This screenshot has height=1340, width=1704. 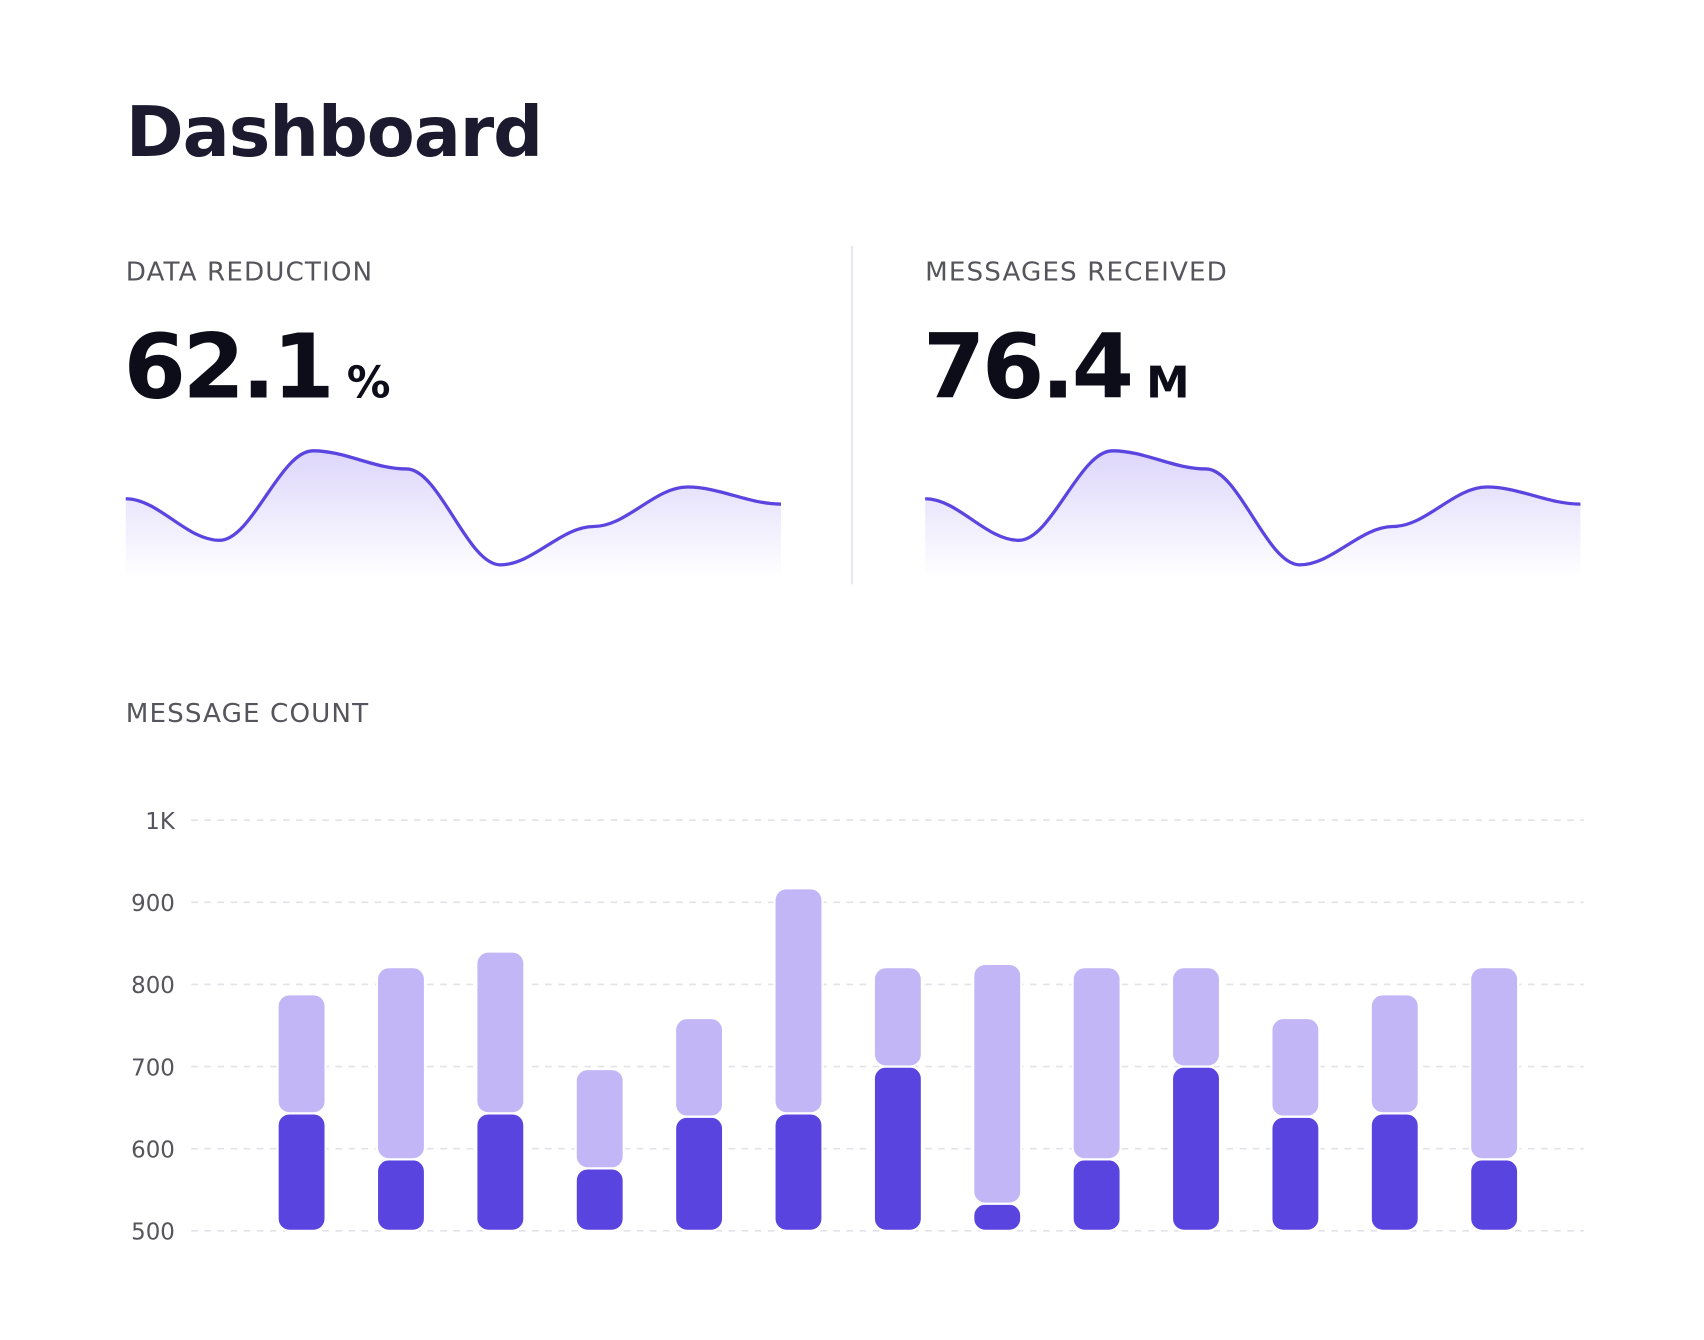 What do you see at coordinates (228, 368) in the screenshot?
I see `kpi-number: 62.1` at bounding box center [228, 368].